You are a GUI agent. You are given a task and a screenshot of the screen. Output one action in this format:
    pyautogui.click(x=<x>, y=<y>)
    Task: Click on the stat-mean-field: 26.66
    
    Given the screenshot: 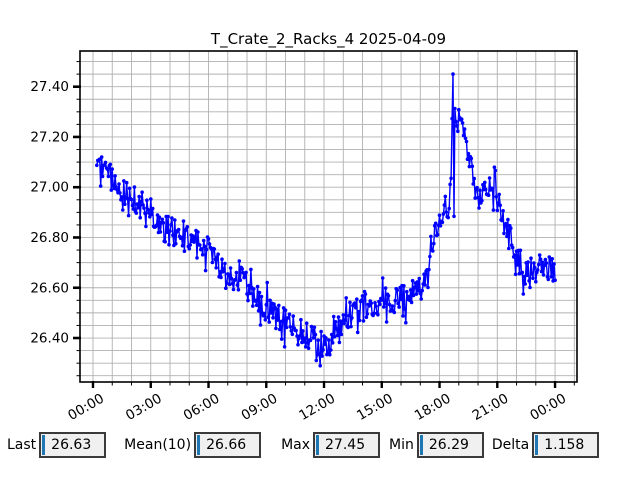 What is the action you would take?
    pyautogui.click(x=228, y=445)
    